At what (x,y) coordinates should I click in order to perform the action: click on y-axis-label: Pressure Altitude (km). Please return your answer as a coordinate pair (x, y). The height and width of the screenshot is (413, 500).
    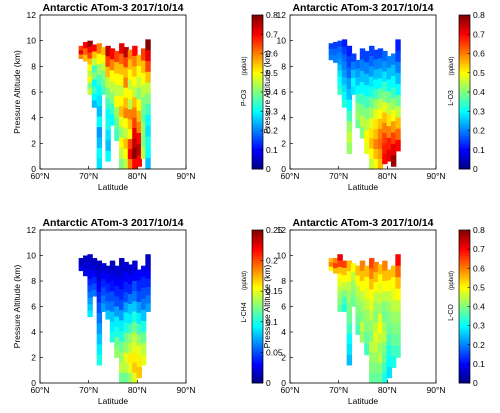
    Looking at the image, I should click on (267, 92).